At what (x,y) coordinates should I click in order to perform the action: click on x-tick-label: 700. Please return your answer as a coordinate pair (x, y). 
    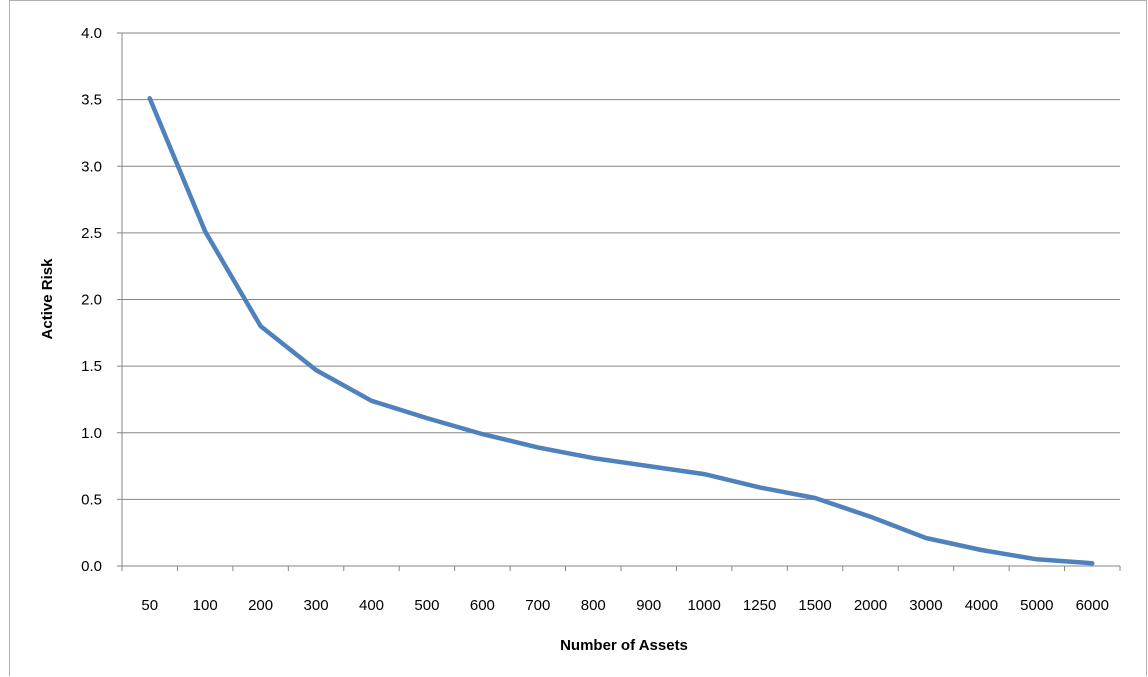
    Looking at the image, I should click on (537, 605).